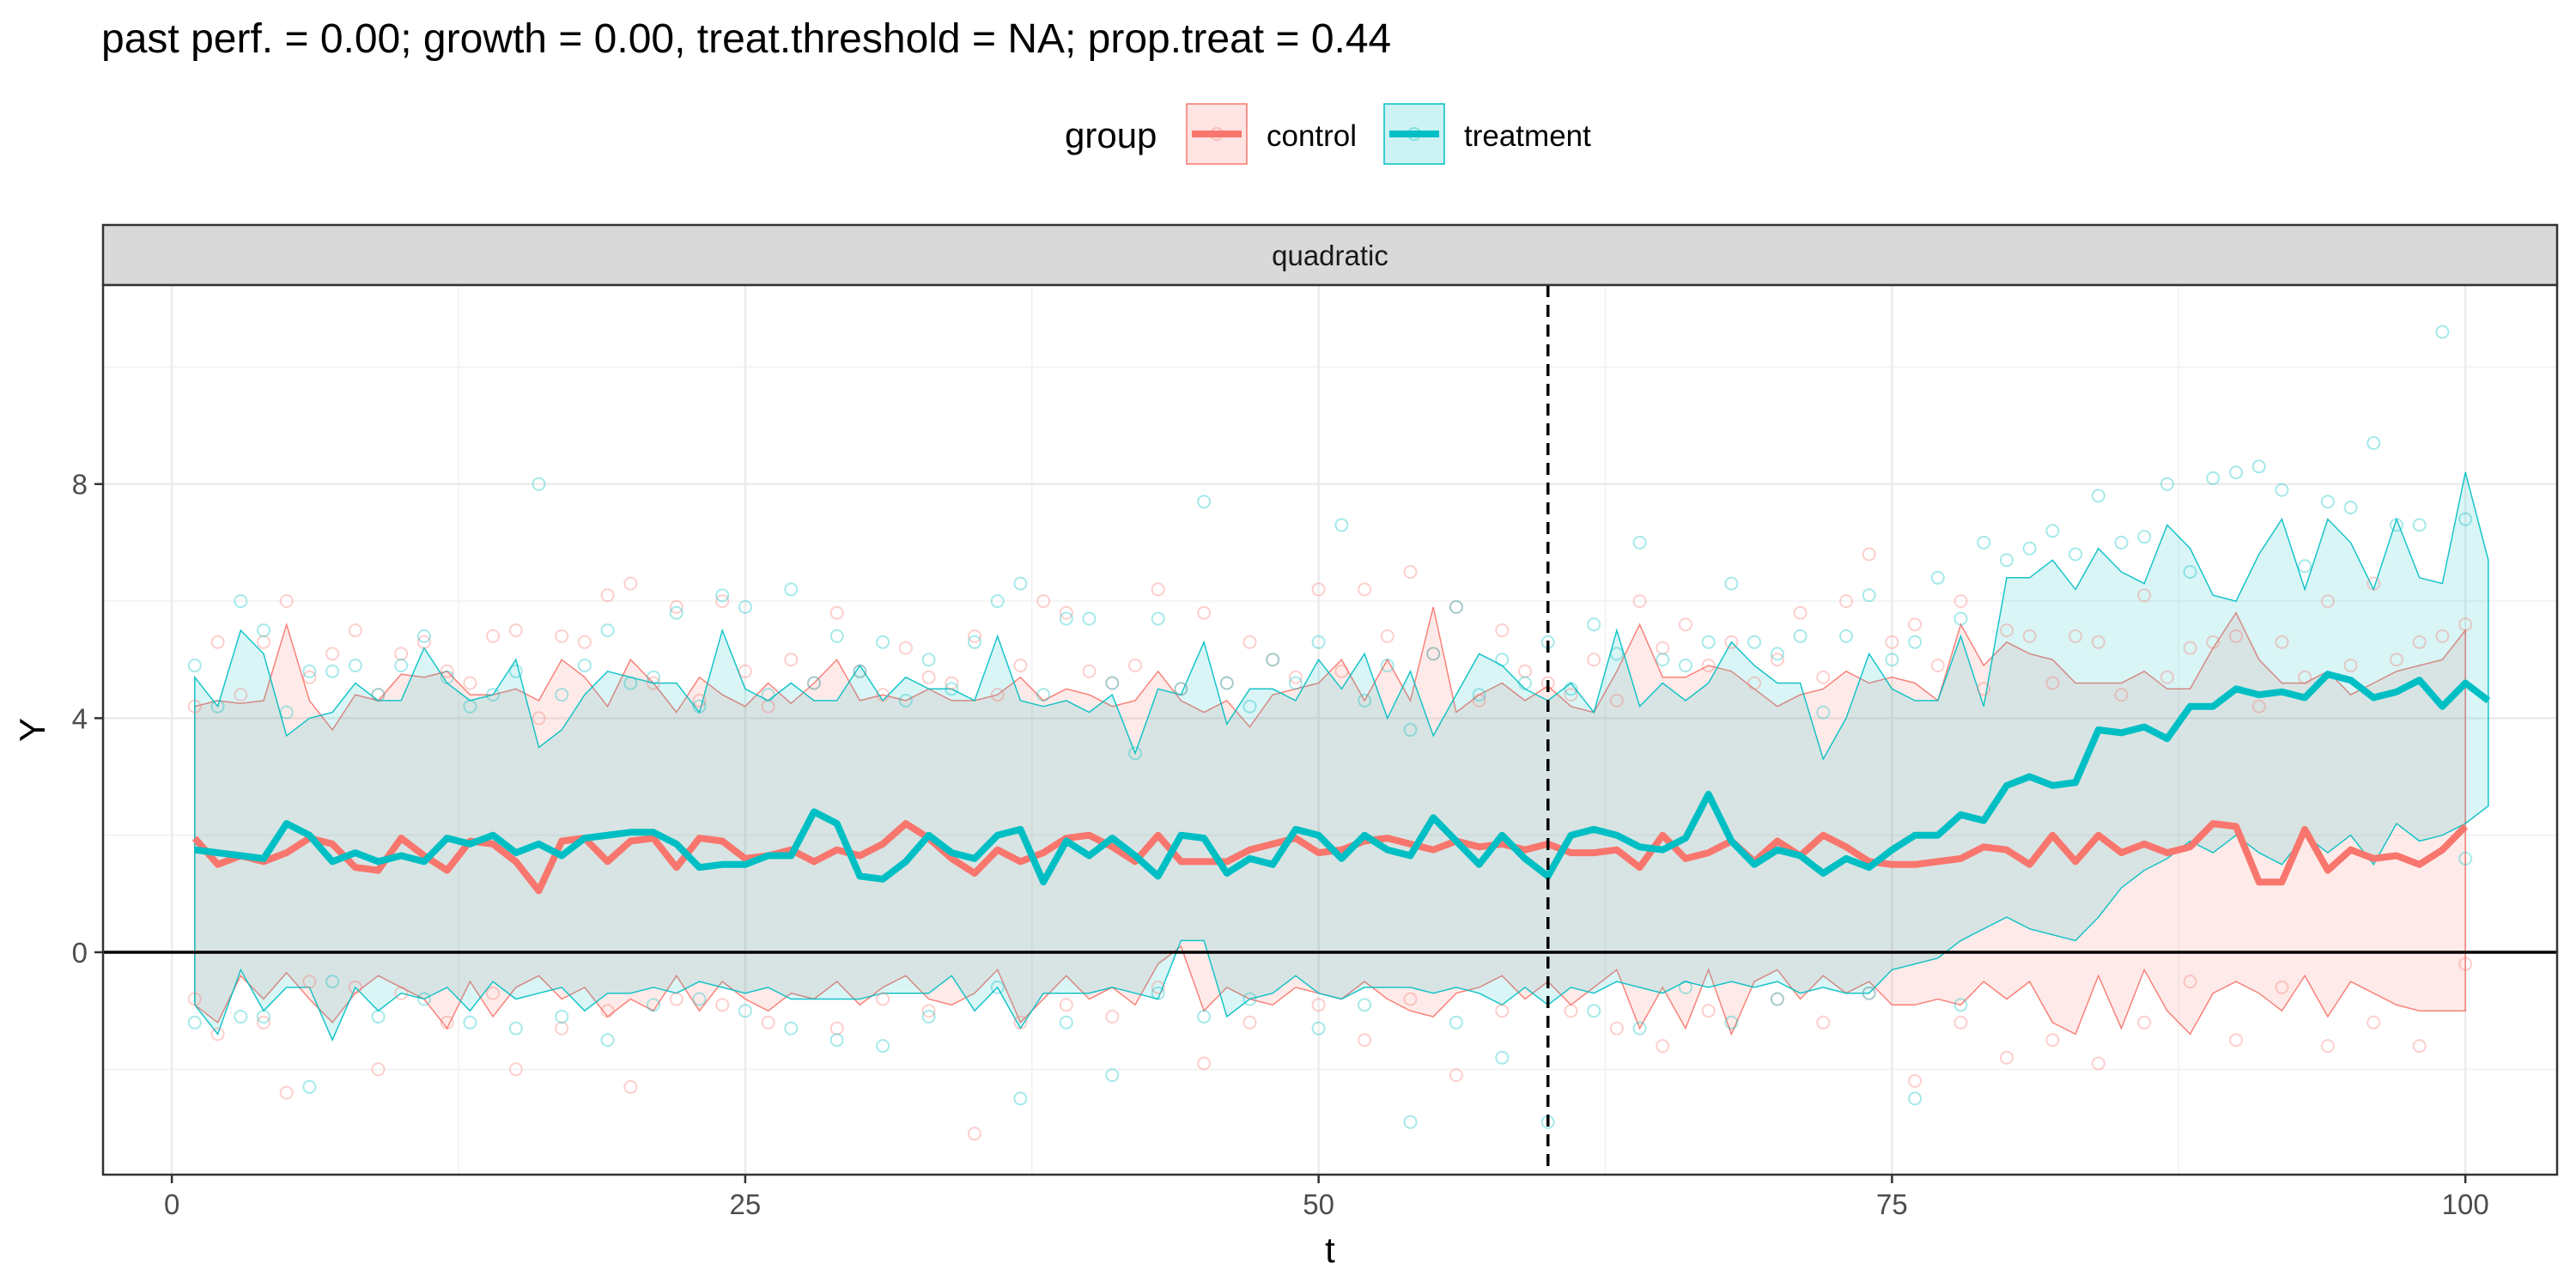 Image resolution: width=2576 pixels, height=1288 pixels. I want to click on line-treatment, so click(1342, 779).